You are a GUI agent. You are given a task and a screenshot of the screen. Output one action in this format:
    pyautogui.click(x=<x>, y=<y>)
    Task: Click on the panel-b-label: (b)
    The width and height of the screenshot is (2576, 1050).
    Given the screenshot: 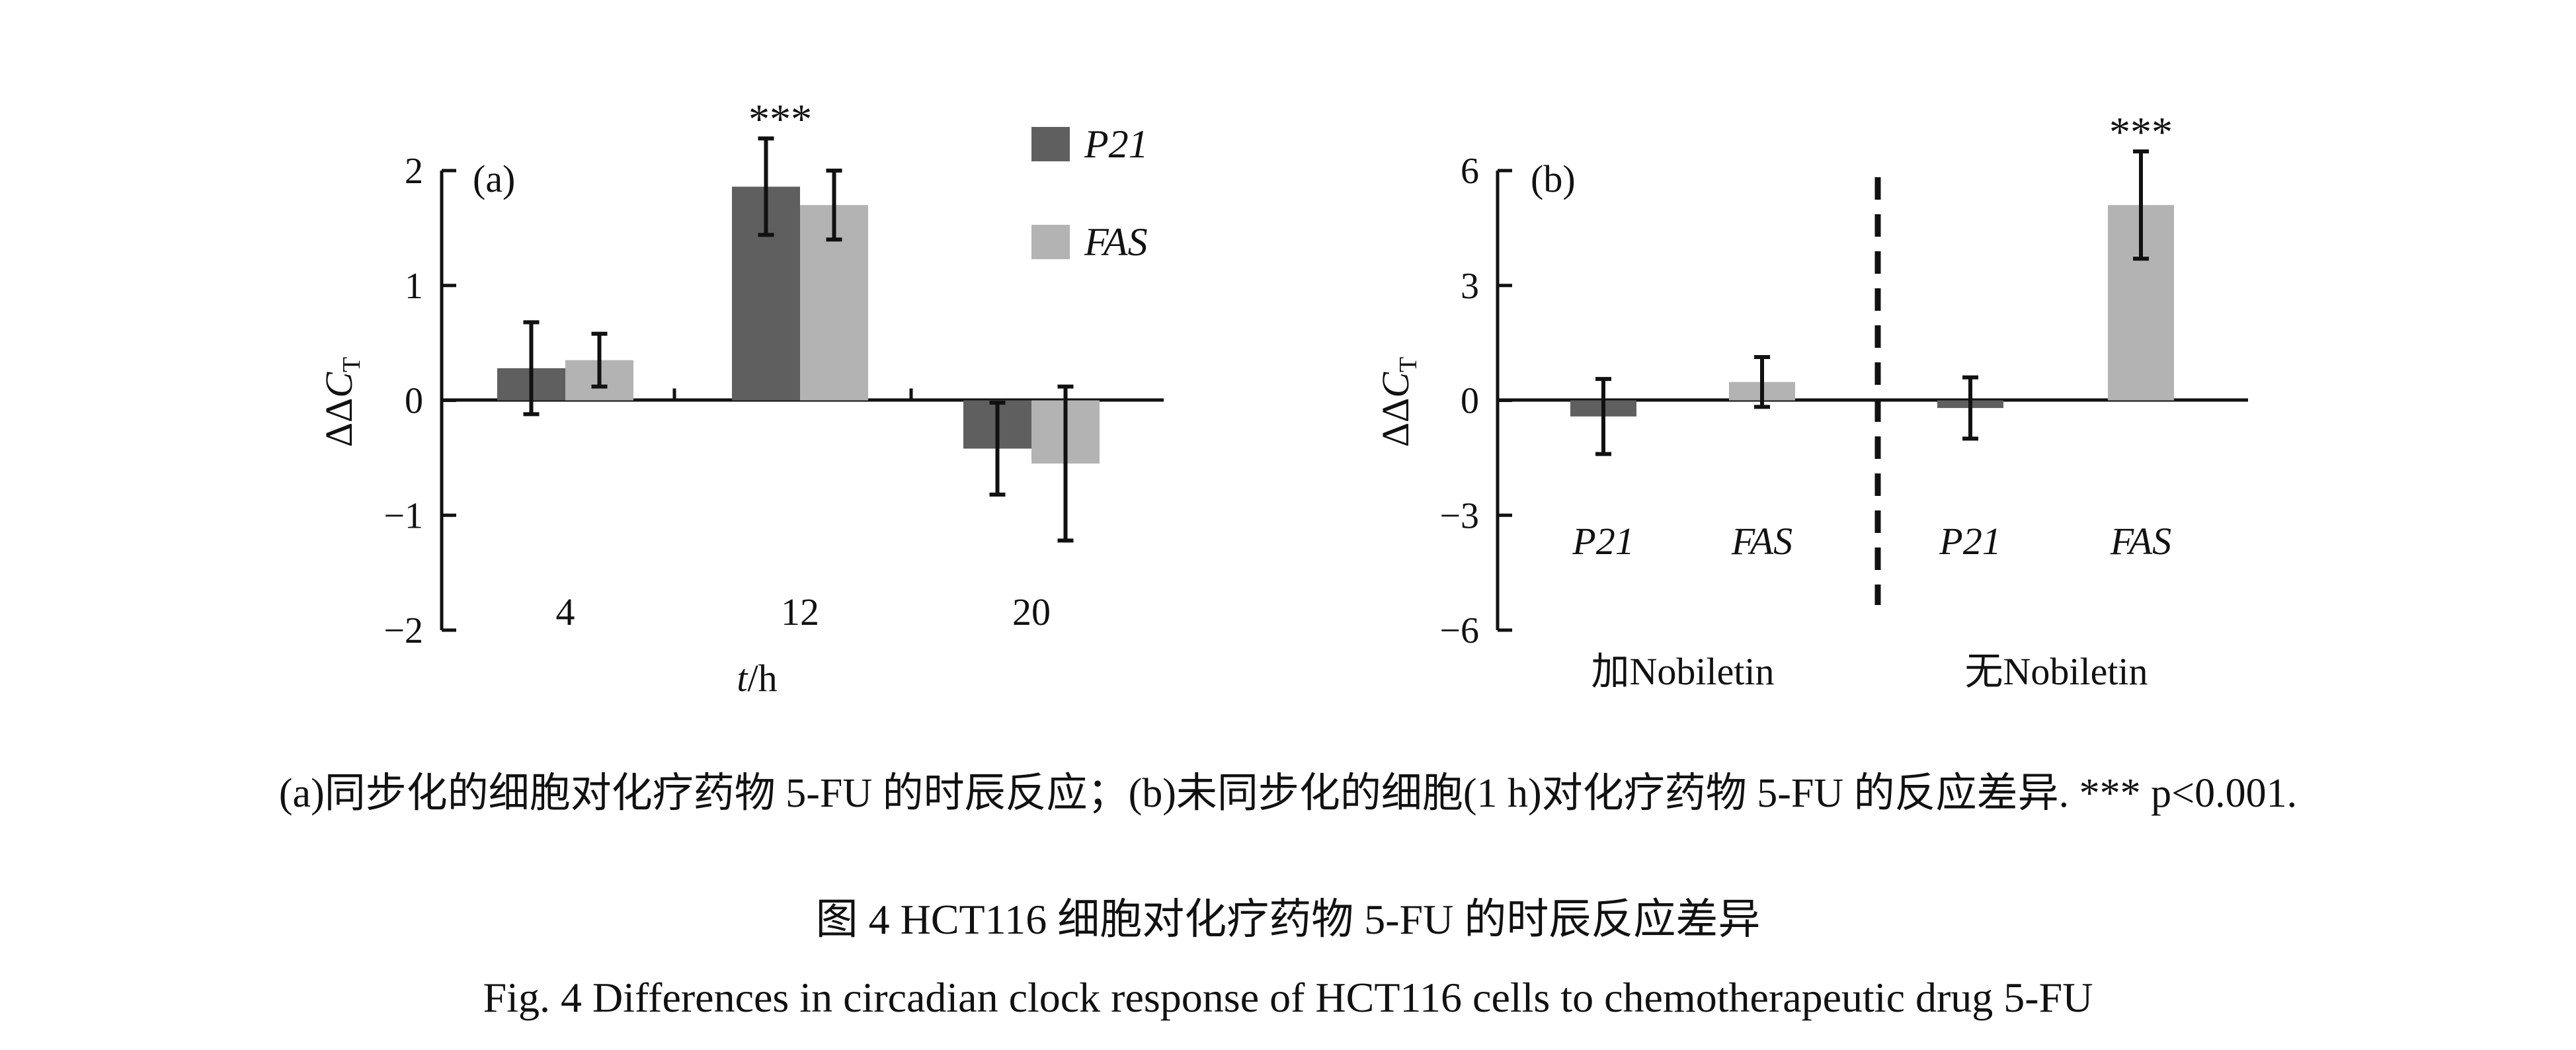 What is the action you would take?
    pyautogui.click(x=1553, y=178)
    